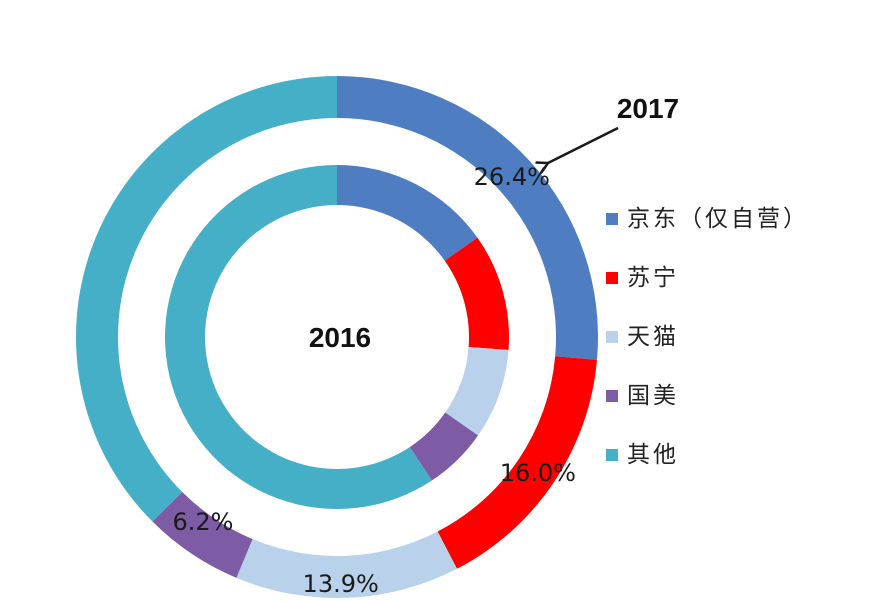 This screenshot has height=602, width=891. I want to click on data-label-suning: 16.0%, so click(538, 473).